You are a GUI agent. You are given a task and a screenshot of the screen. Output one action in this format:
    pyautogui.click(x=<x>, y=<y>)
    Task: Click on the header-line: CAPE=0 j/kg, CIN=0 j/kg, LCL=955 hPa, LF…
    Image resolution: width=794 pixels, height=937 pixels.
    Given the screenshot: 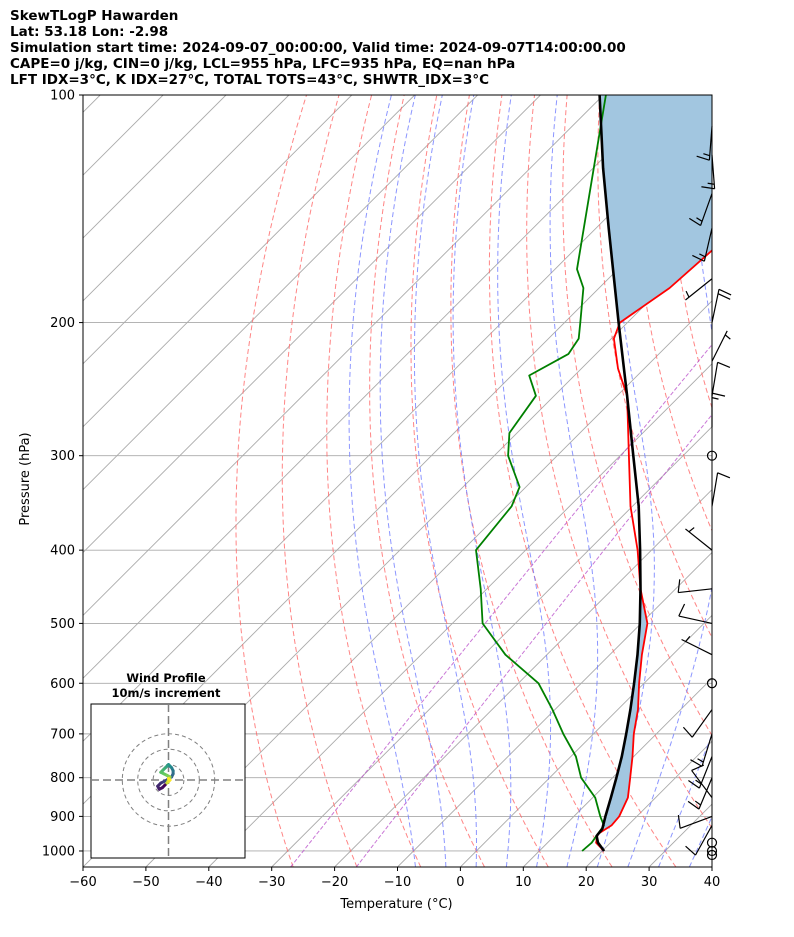 What is the action you would take?
    pyautogui.click(x=263, y=64)
    